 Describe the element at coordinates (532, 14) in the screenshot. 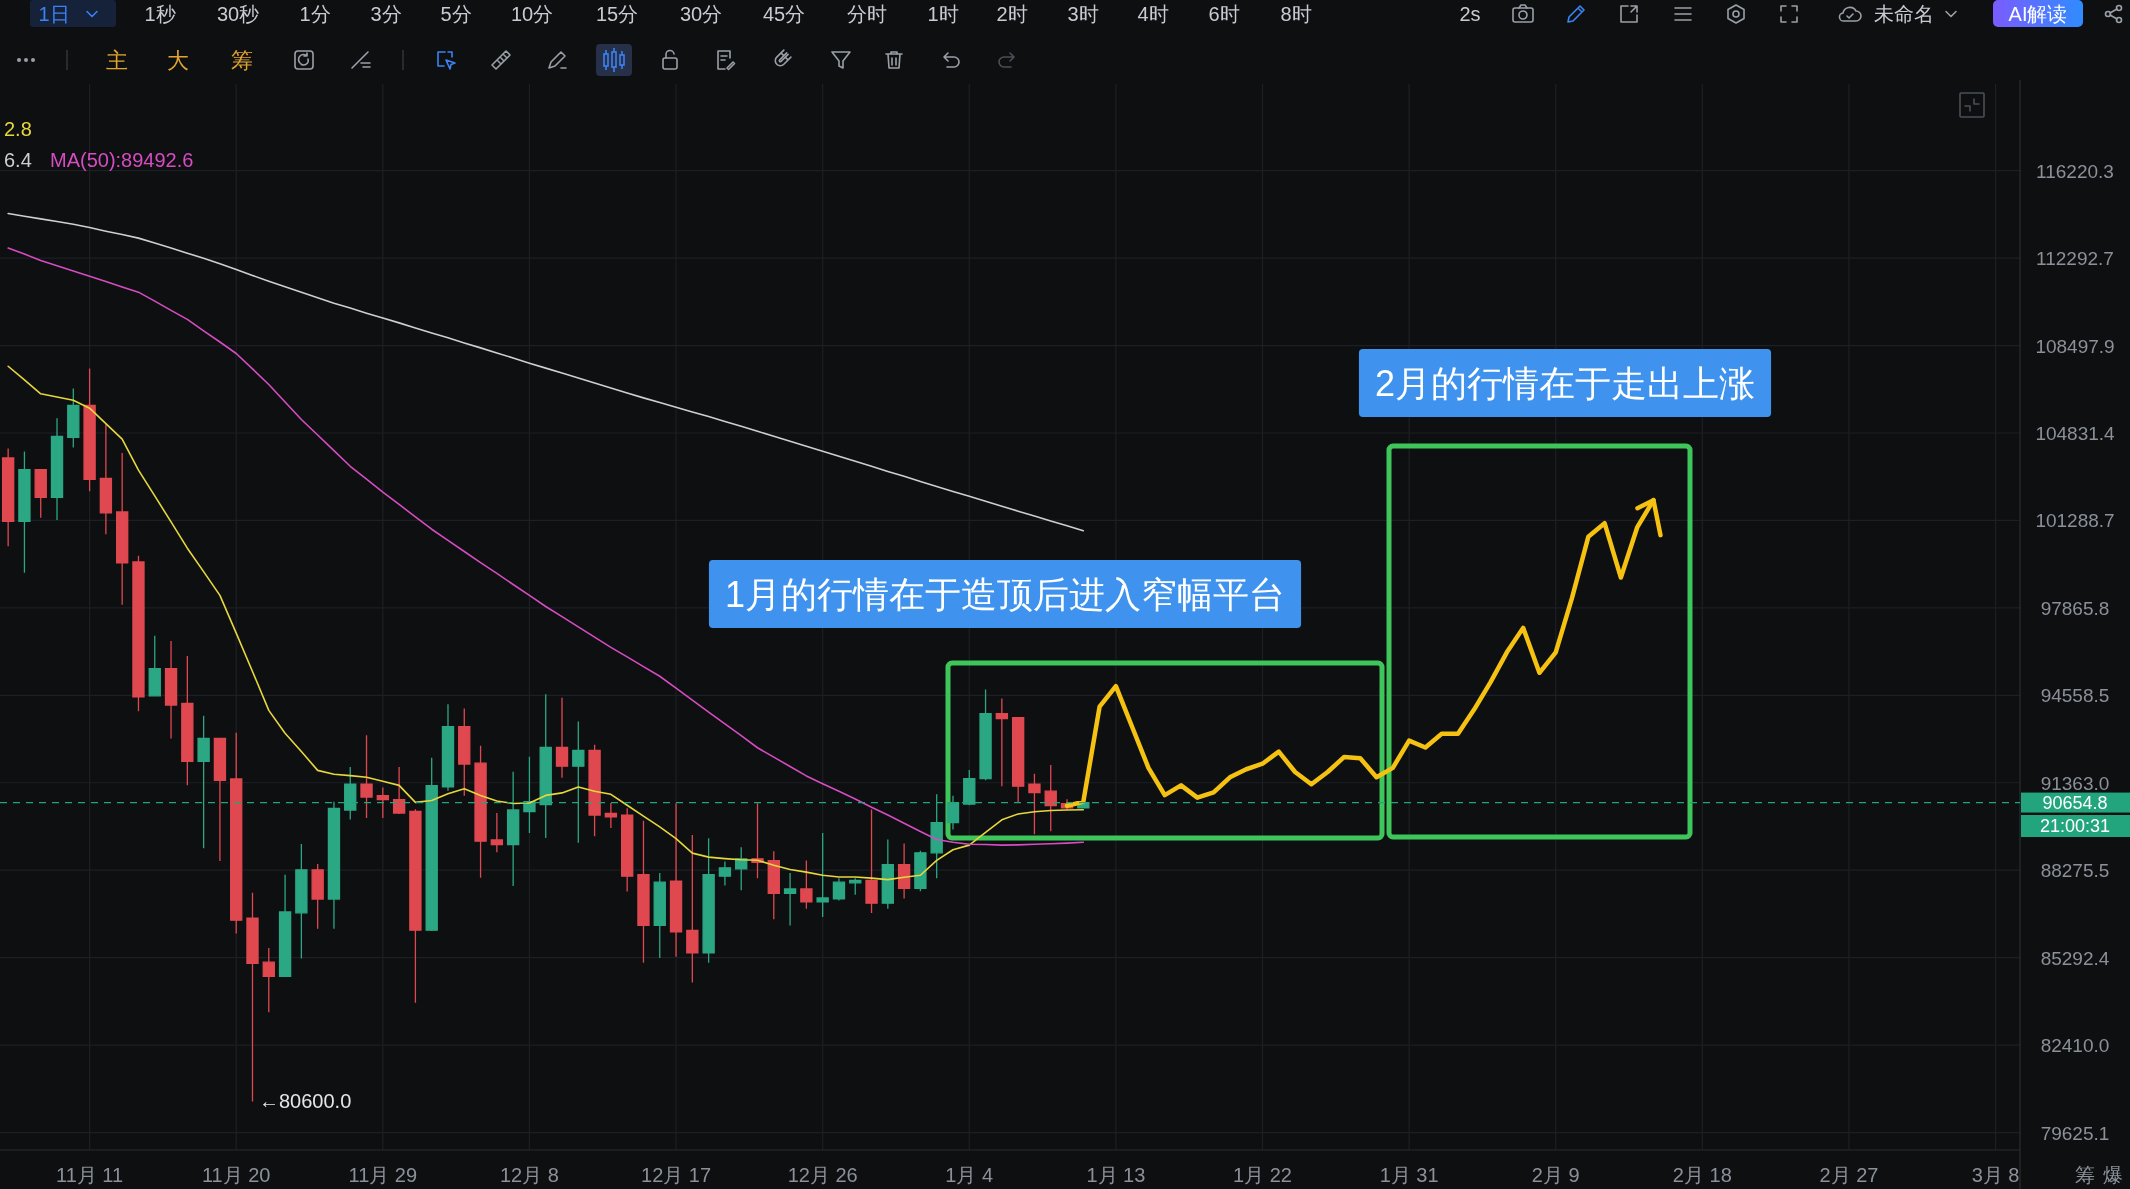

I see `text: 10分` at that location.